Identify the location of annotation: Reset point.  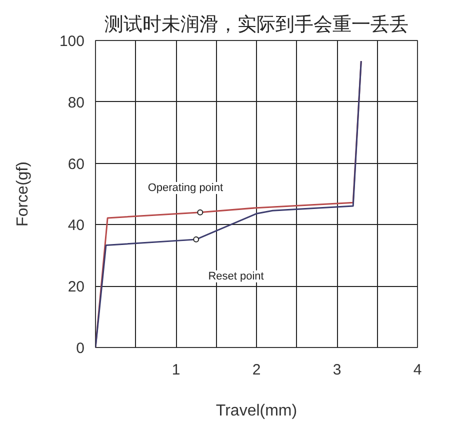
(236, 276).